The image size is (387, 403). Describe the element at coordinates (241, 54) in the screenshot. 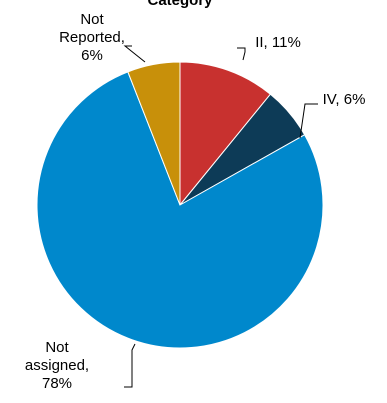

I see `leader-line-ii` at that location.